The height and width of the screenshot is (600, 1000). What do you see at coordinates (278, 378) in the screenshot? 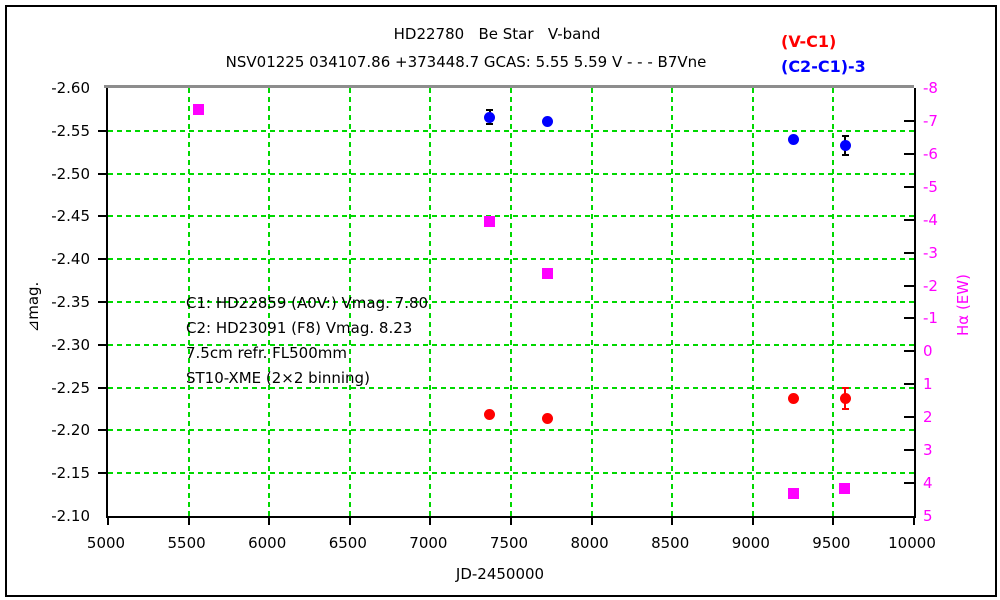
I see `annotation-line: ST10-XME (2×2 binning)` at bounding box center [278, 378].